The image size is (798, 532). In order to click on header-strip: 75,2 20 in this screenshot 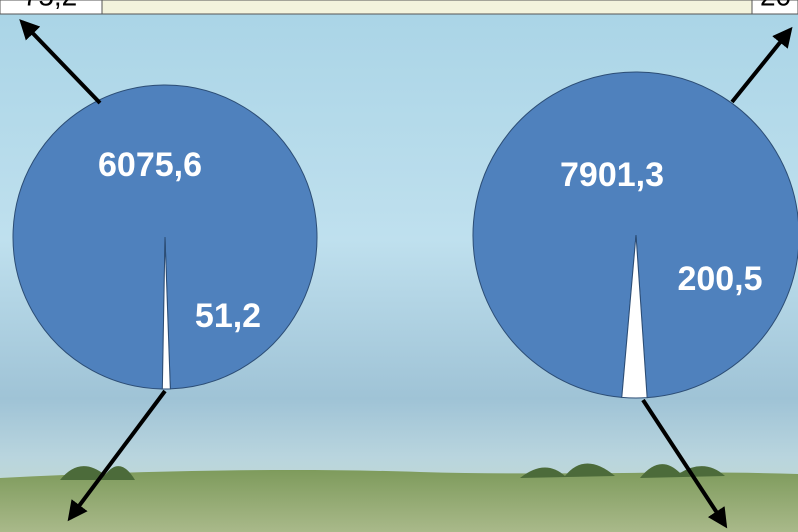, I will do `click(399, 7)`.